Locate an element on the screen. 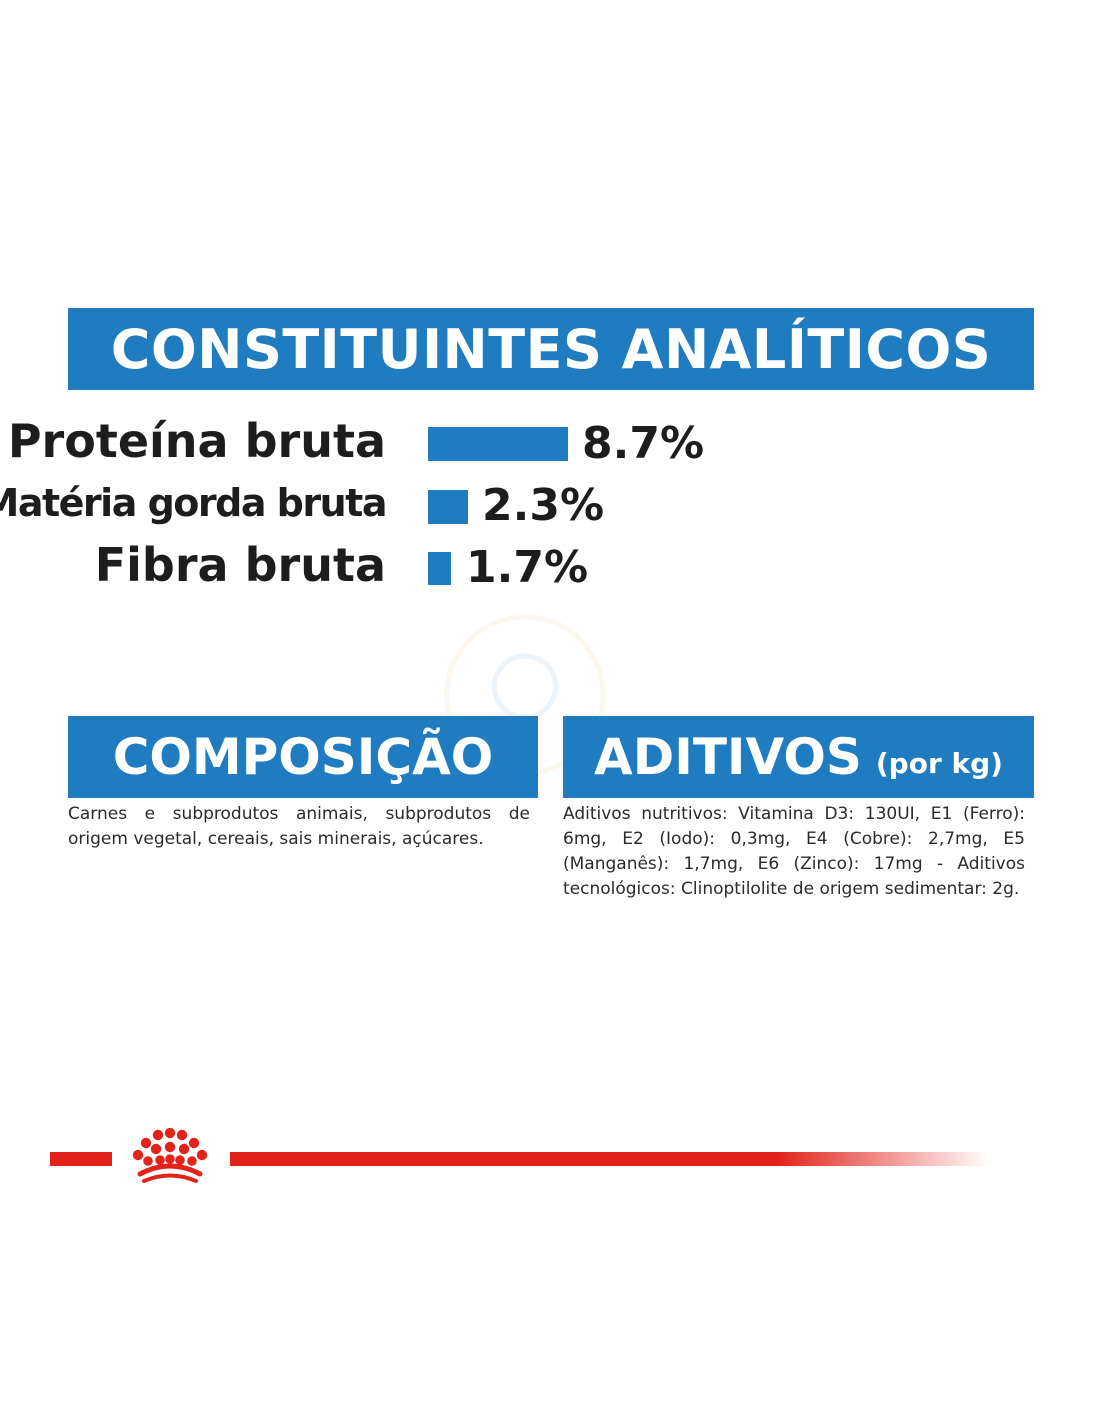  analytical-constituents-header: CONSTITUINTES ANALÍTICOS is located at coordinates (551, 349).